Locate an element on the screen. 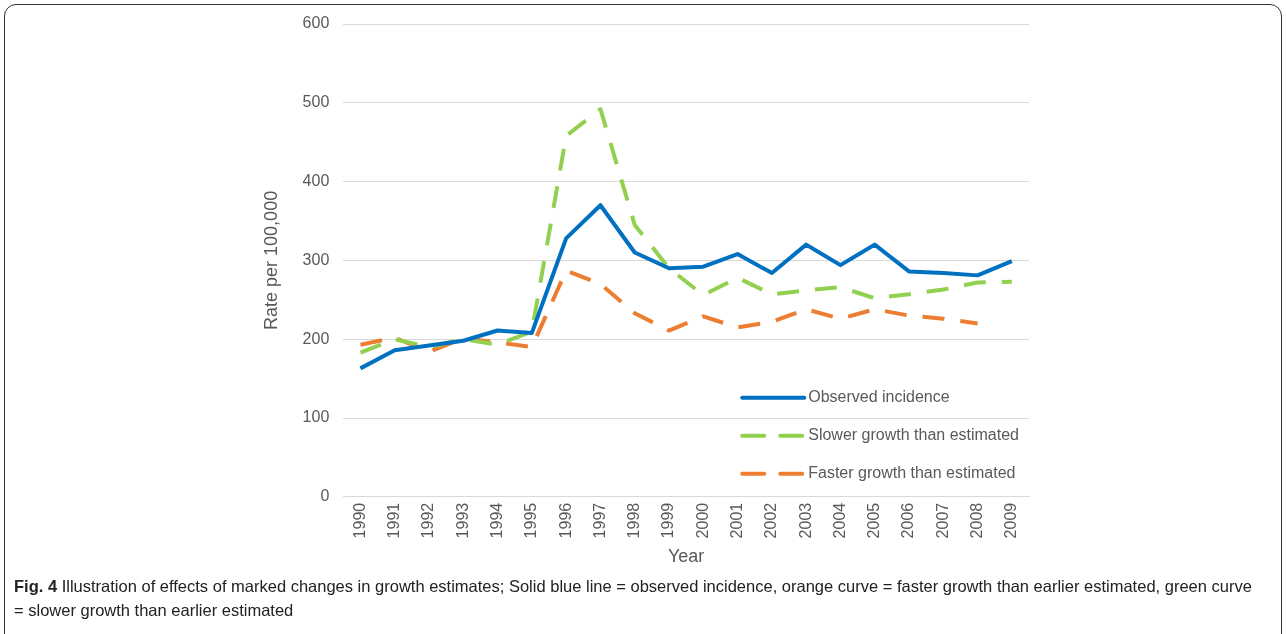 This screenshot has height=634, width=1287. x-tick-label: 2002 is located at coordinates (771, 520).